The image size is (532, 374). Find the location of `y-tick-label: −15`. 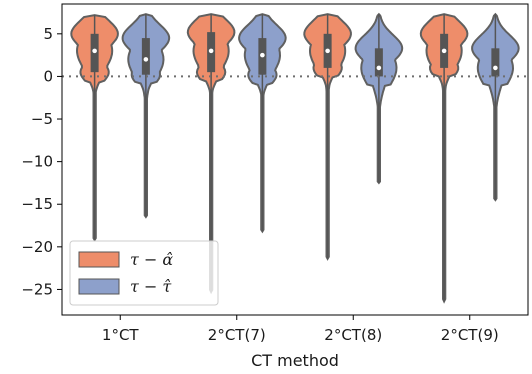

y-tick-label: −15 is located at coordinates (37, 204).